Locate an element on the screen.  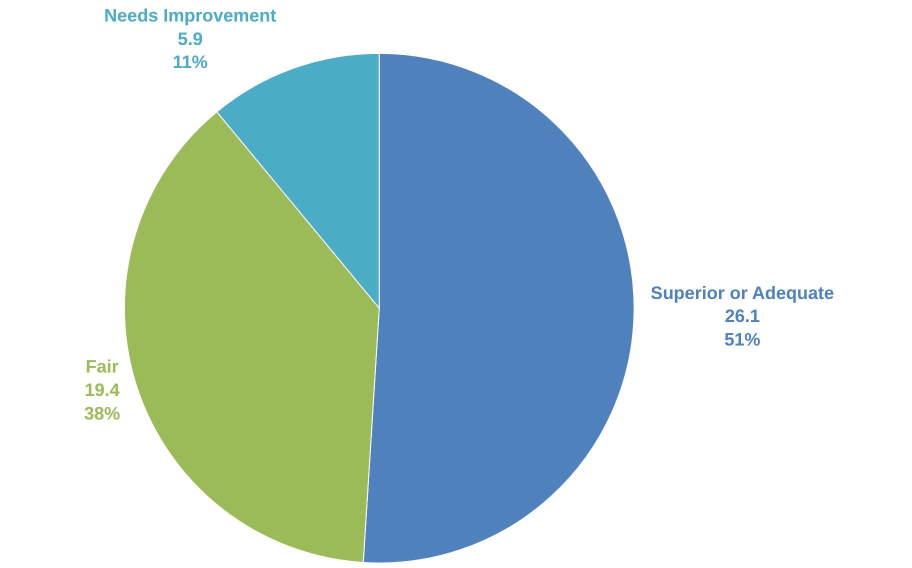
data-label: 26.1 51% is located at coordinates (742, 328).